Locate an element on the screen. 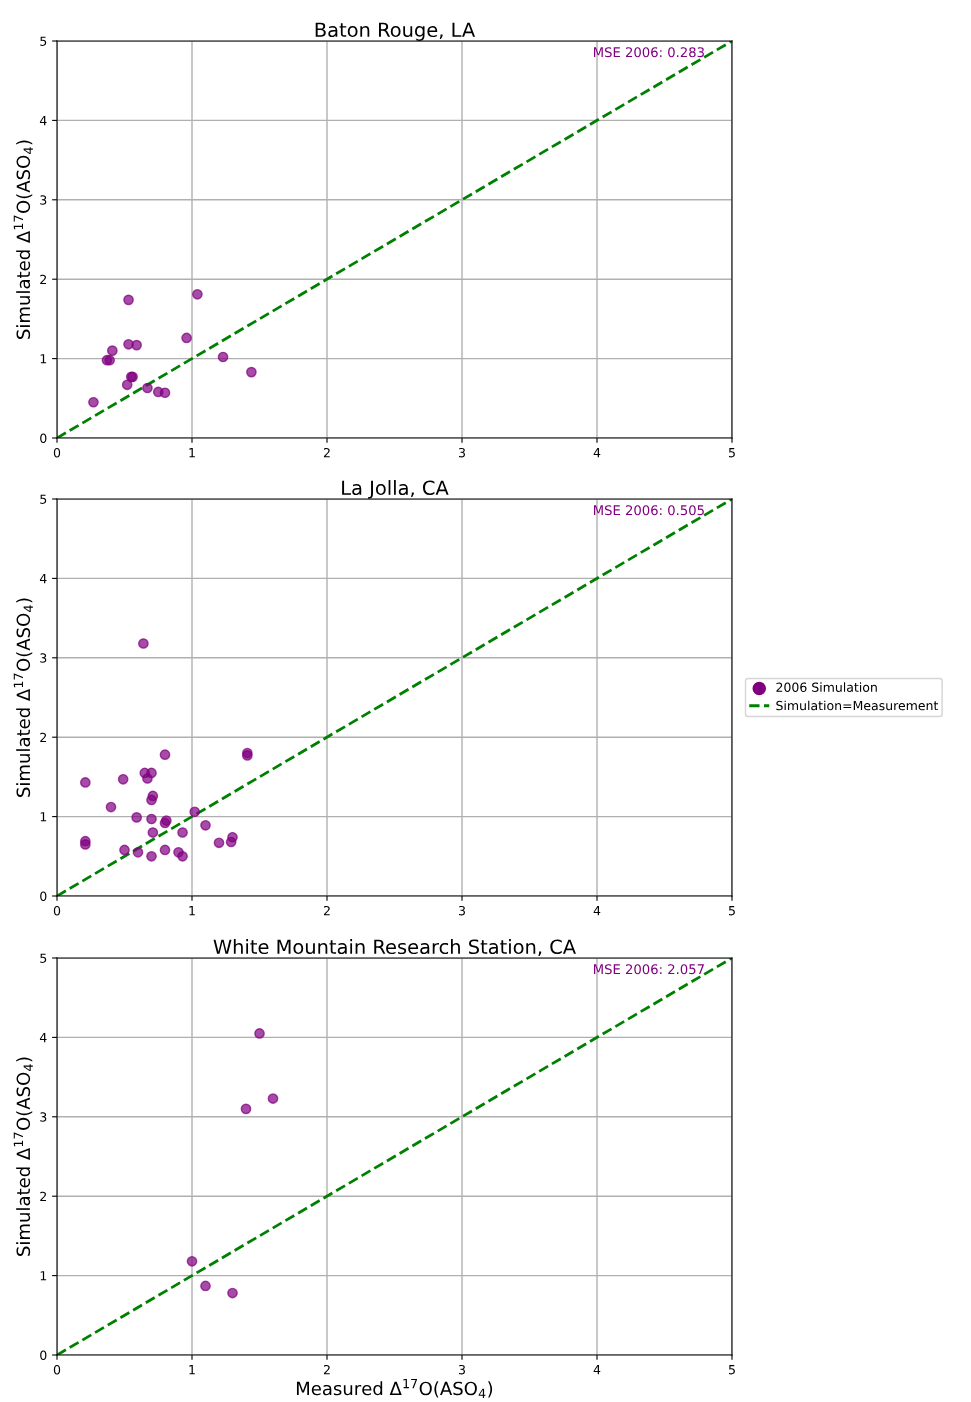 This screenshot has height=1402, width=971. annotation: MSE 2006: 0.283 is located at coordinates (649, 52).